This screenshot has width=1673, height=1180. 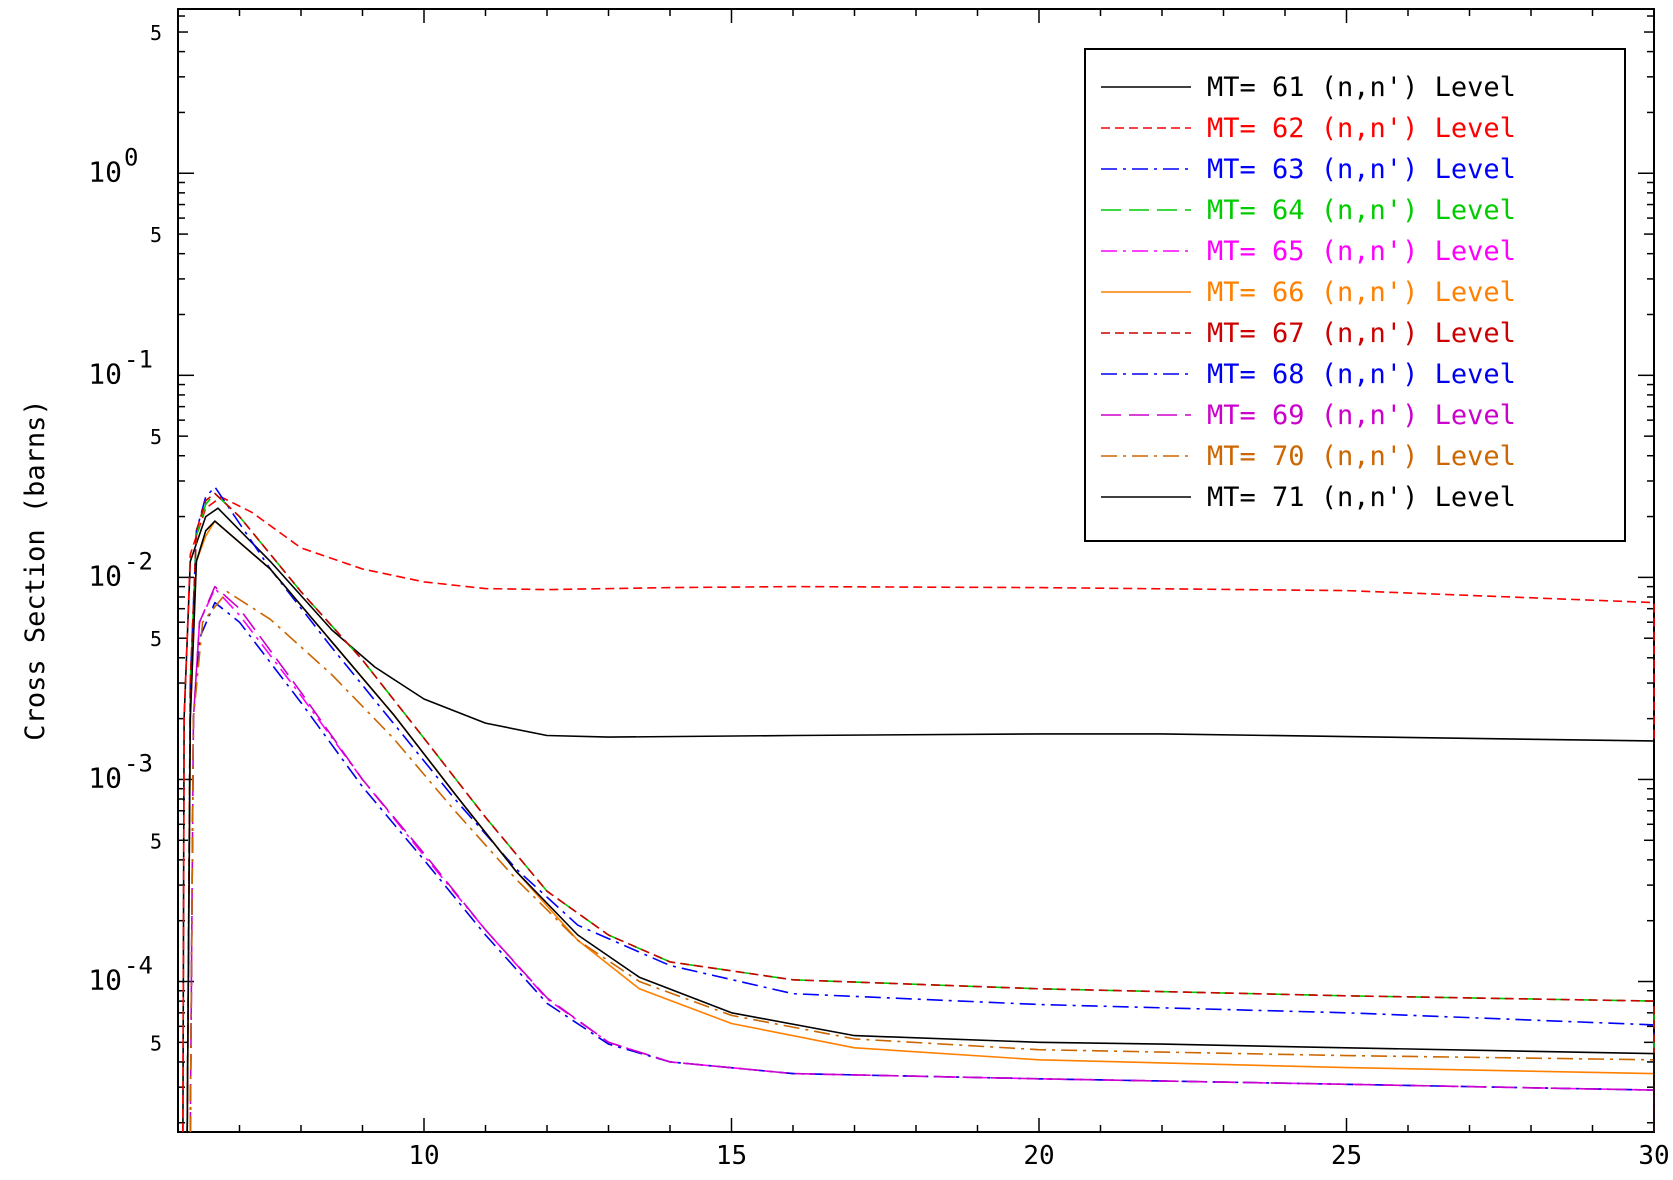 I want to click on legend-label: MT= 66 (n,n') Level, so click(x=1361, y=292).